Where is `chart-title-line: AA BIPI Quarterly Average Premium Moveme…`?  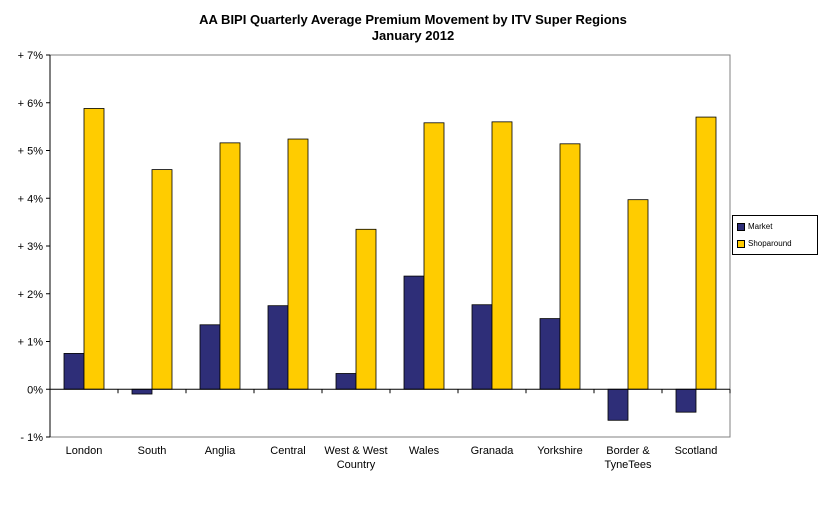 chart-title-line: AA BIPI Quarterly Average Premium Moveme… is located at coordinates (413, 19).